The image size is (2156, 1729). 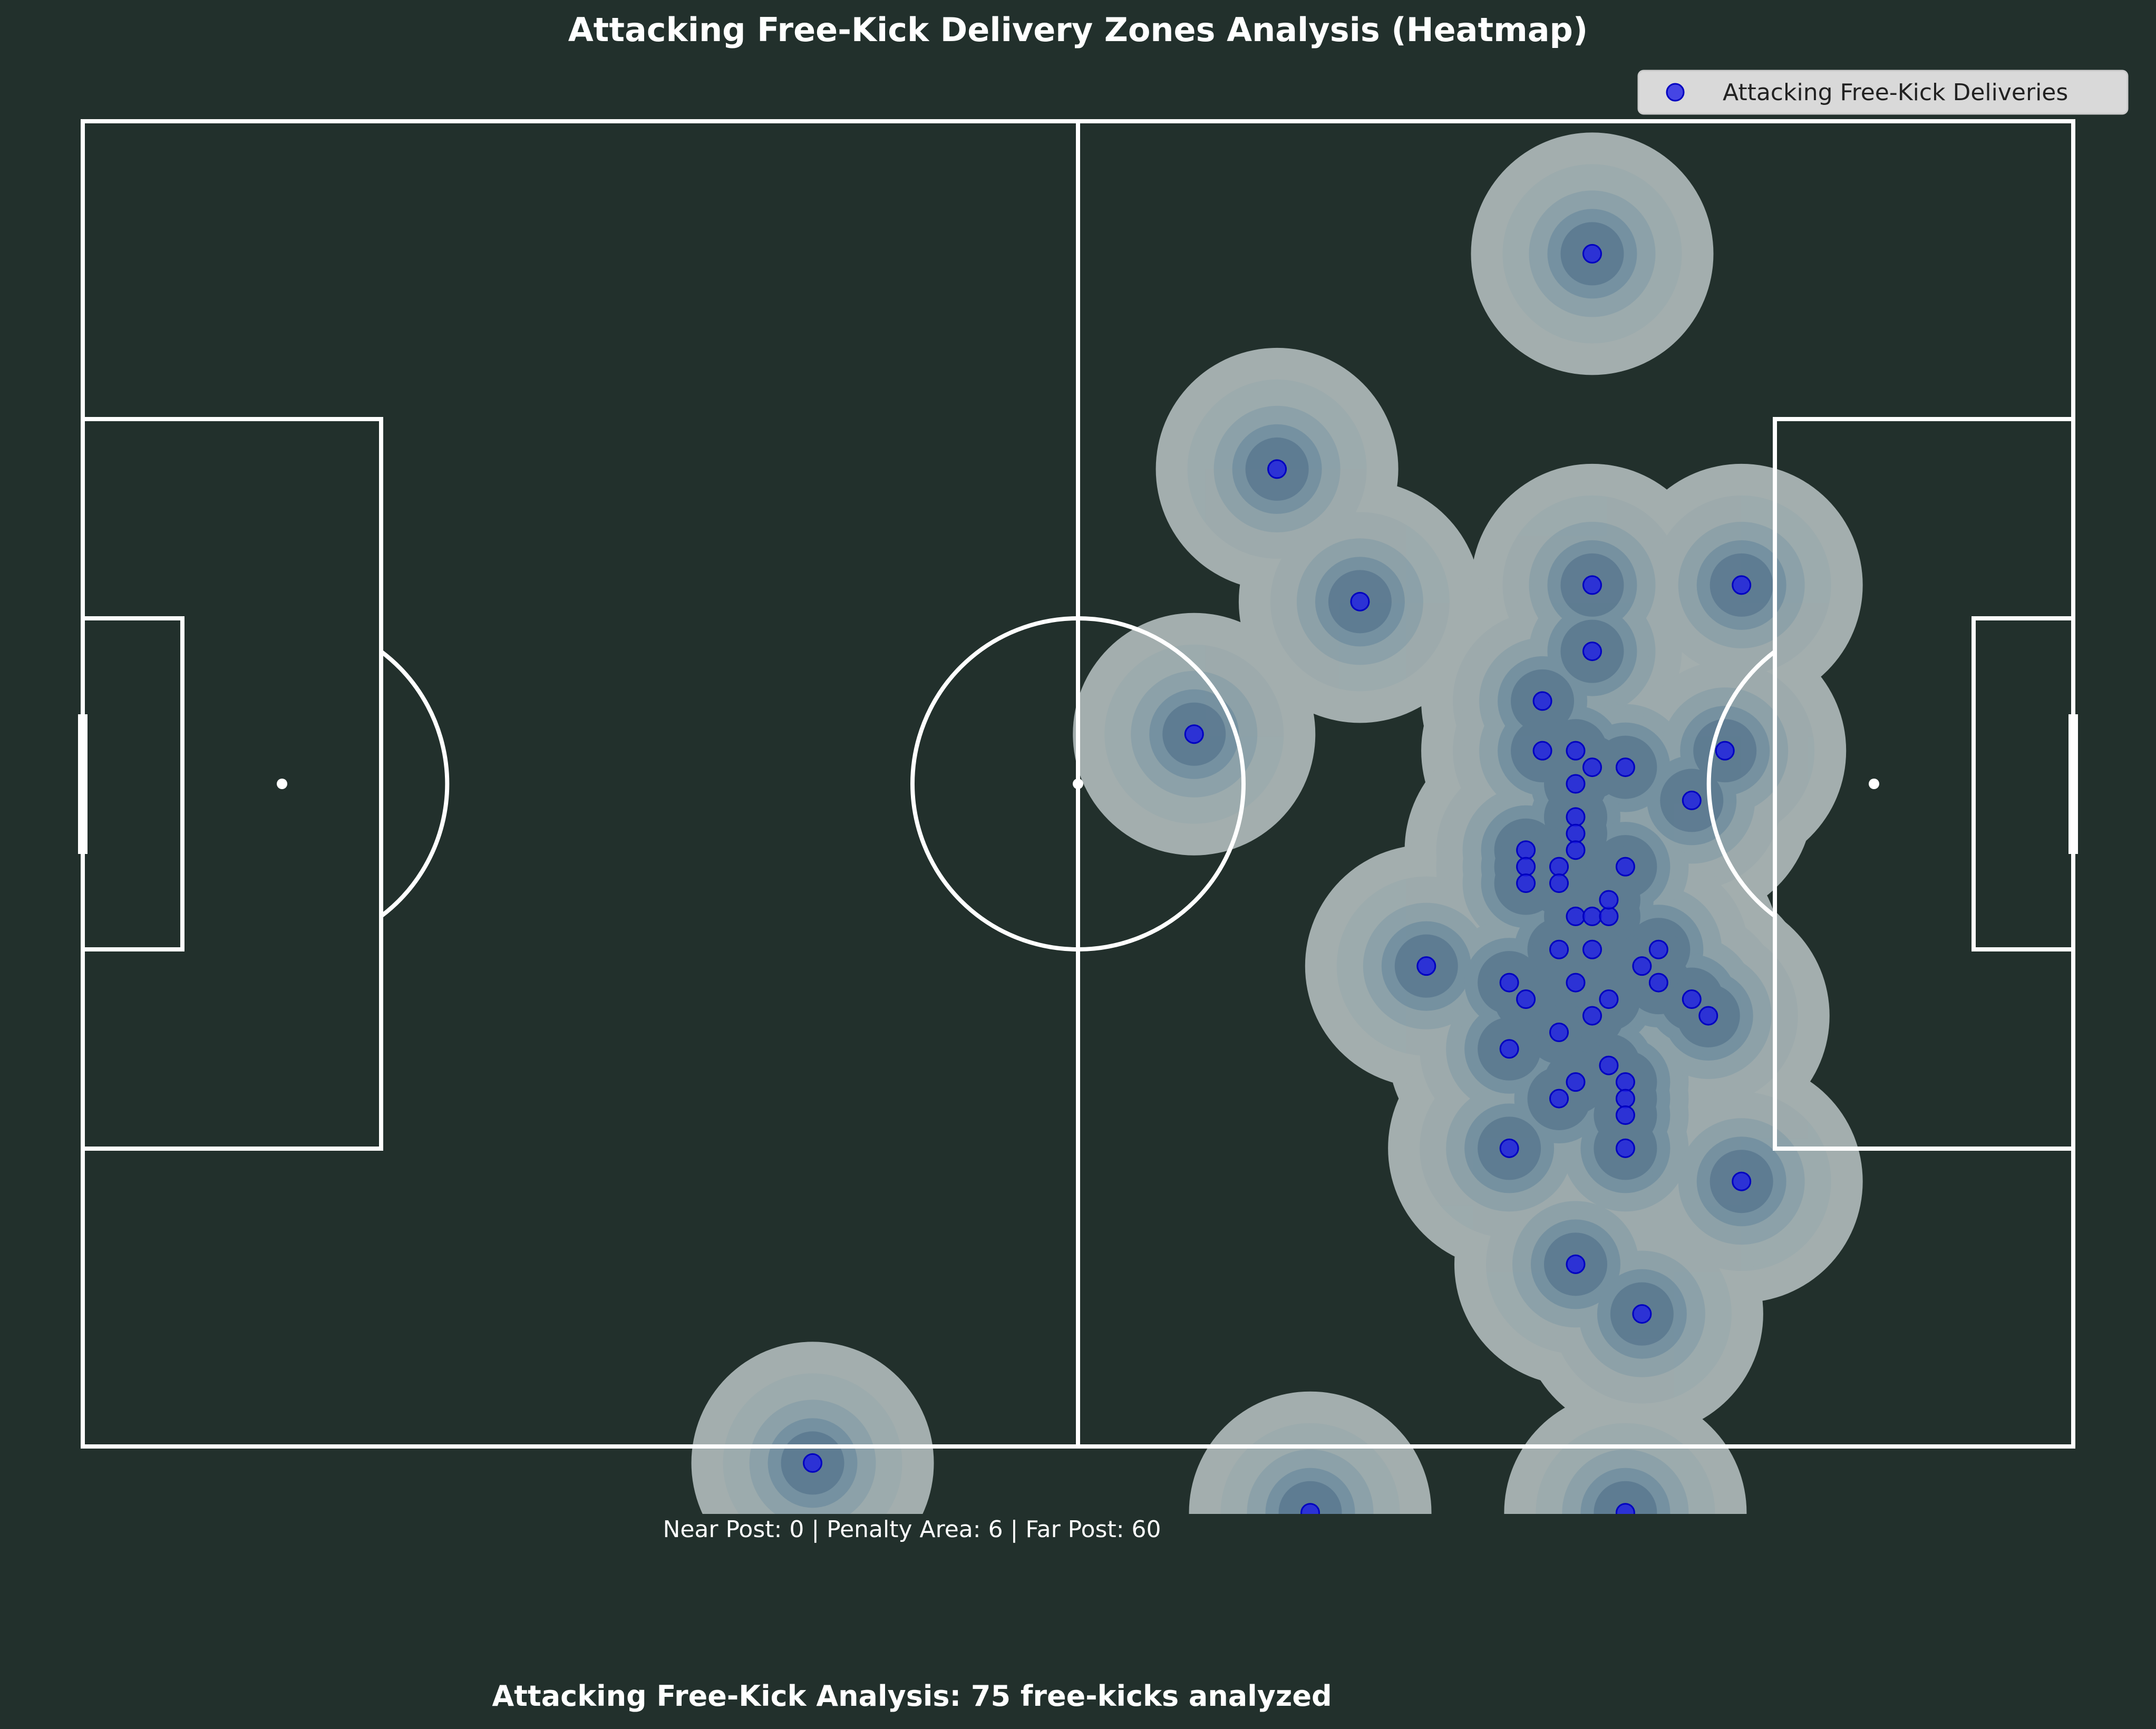 I want to click on left-penalty-spot, so click(x=282, y=784).